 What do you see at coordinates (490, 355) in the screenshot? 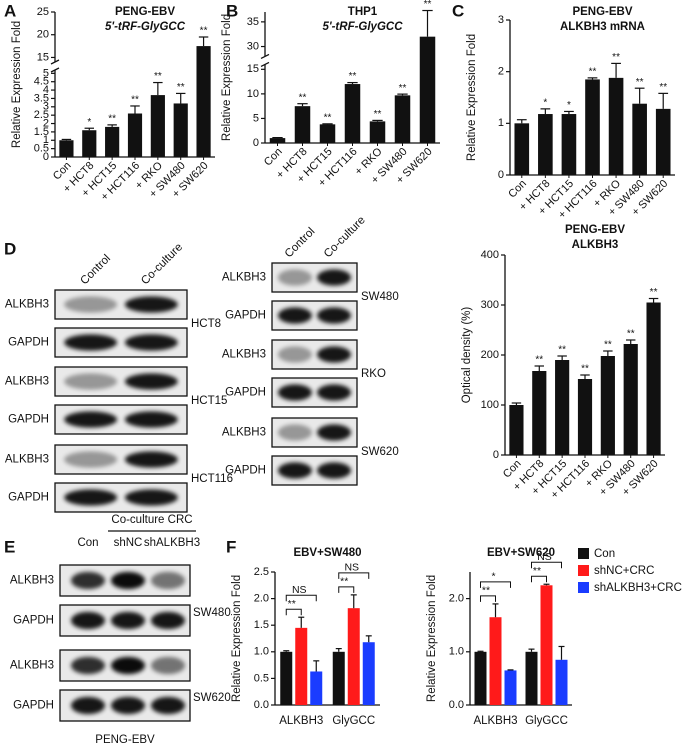
I see `y-tick-label: 200` at bounding box center [490, 355].